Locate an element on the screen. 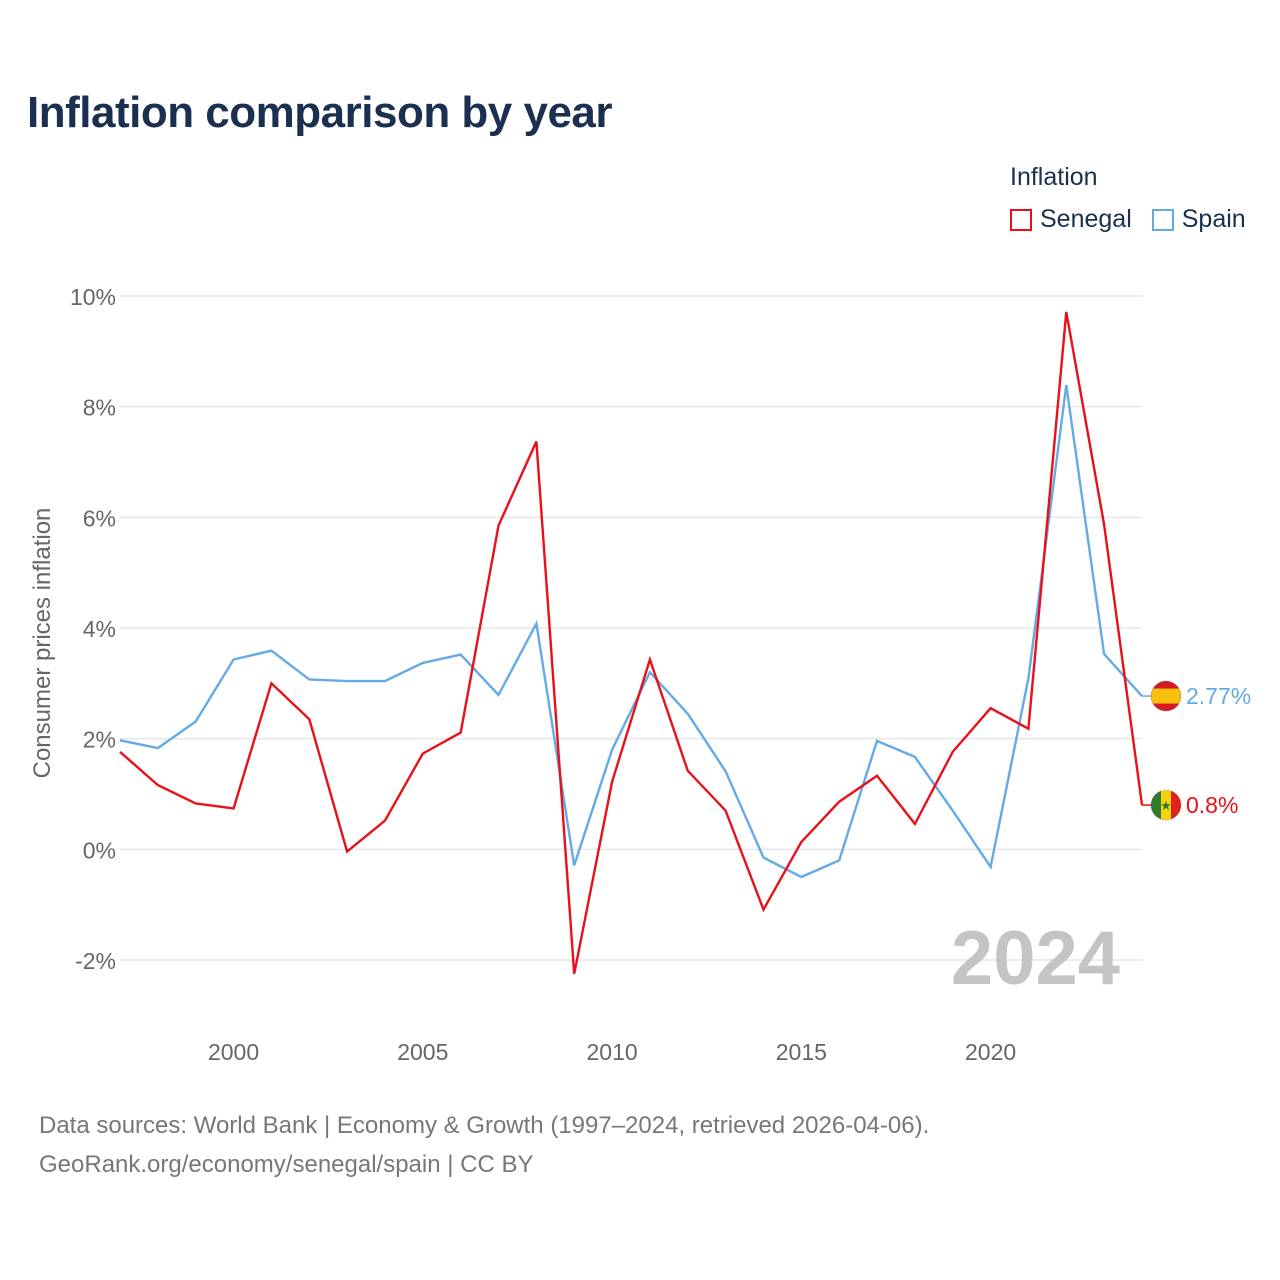 The image size is (1280, 1280). y-tick-label: 6% is located at coordinates (99, 518).